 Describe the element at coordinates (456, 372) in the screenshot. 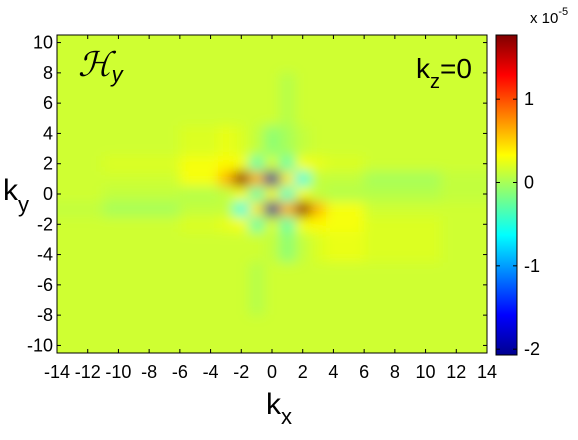

I see `x-tick-label: 12` at that location.